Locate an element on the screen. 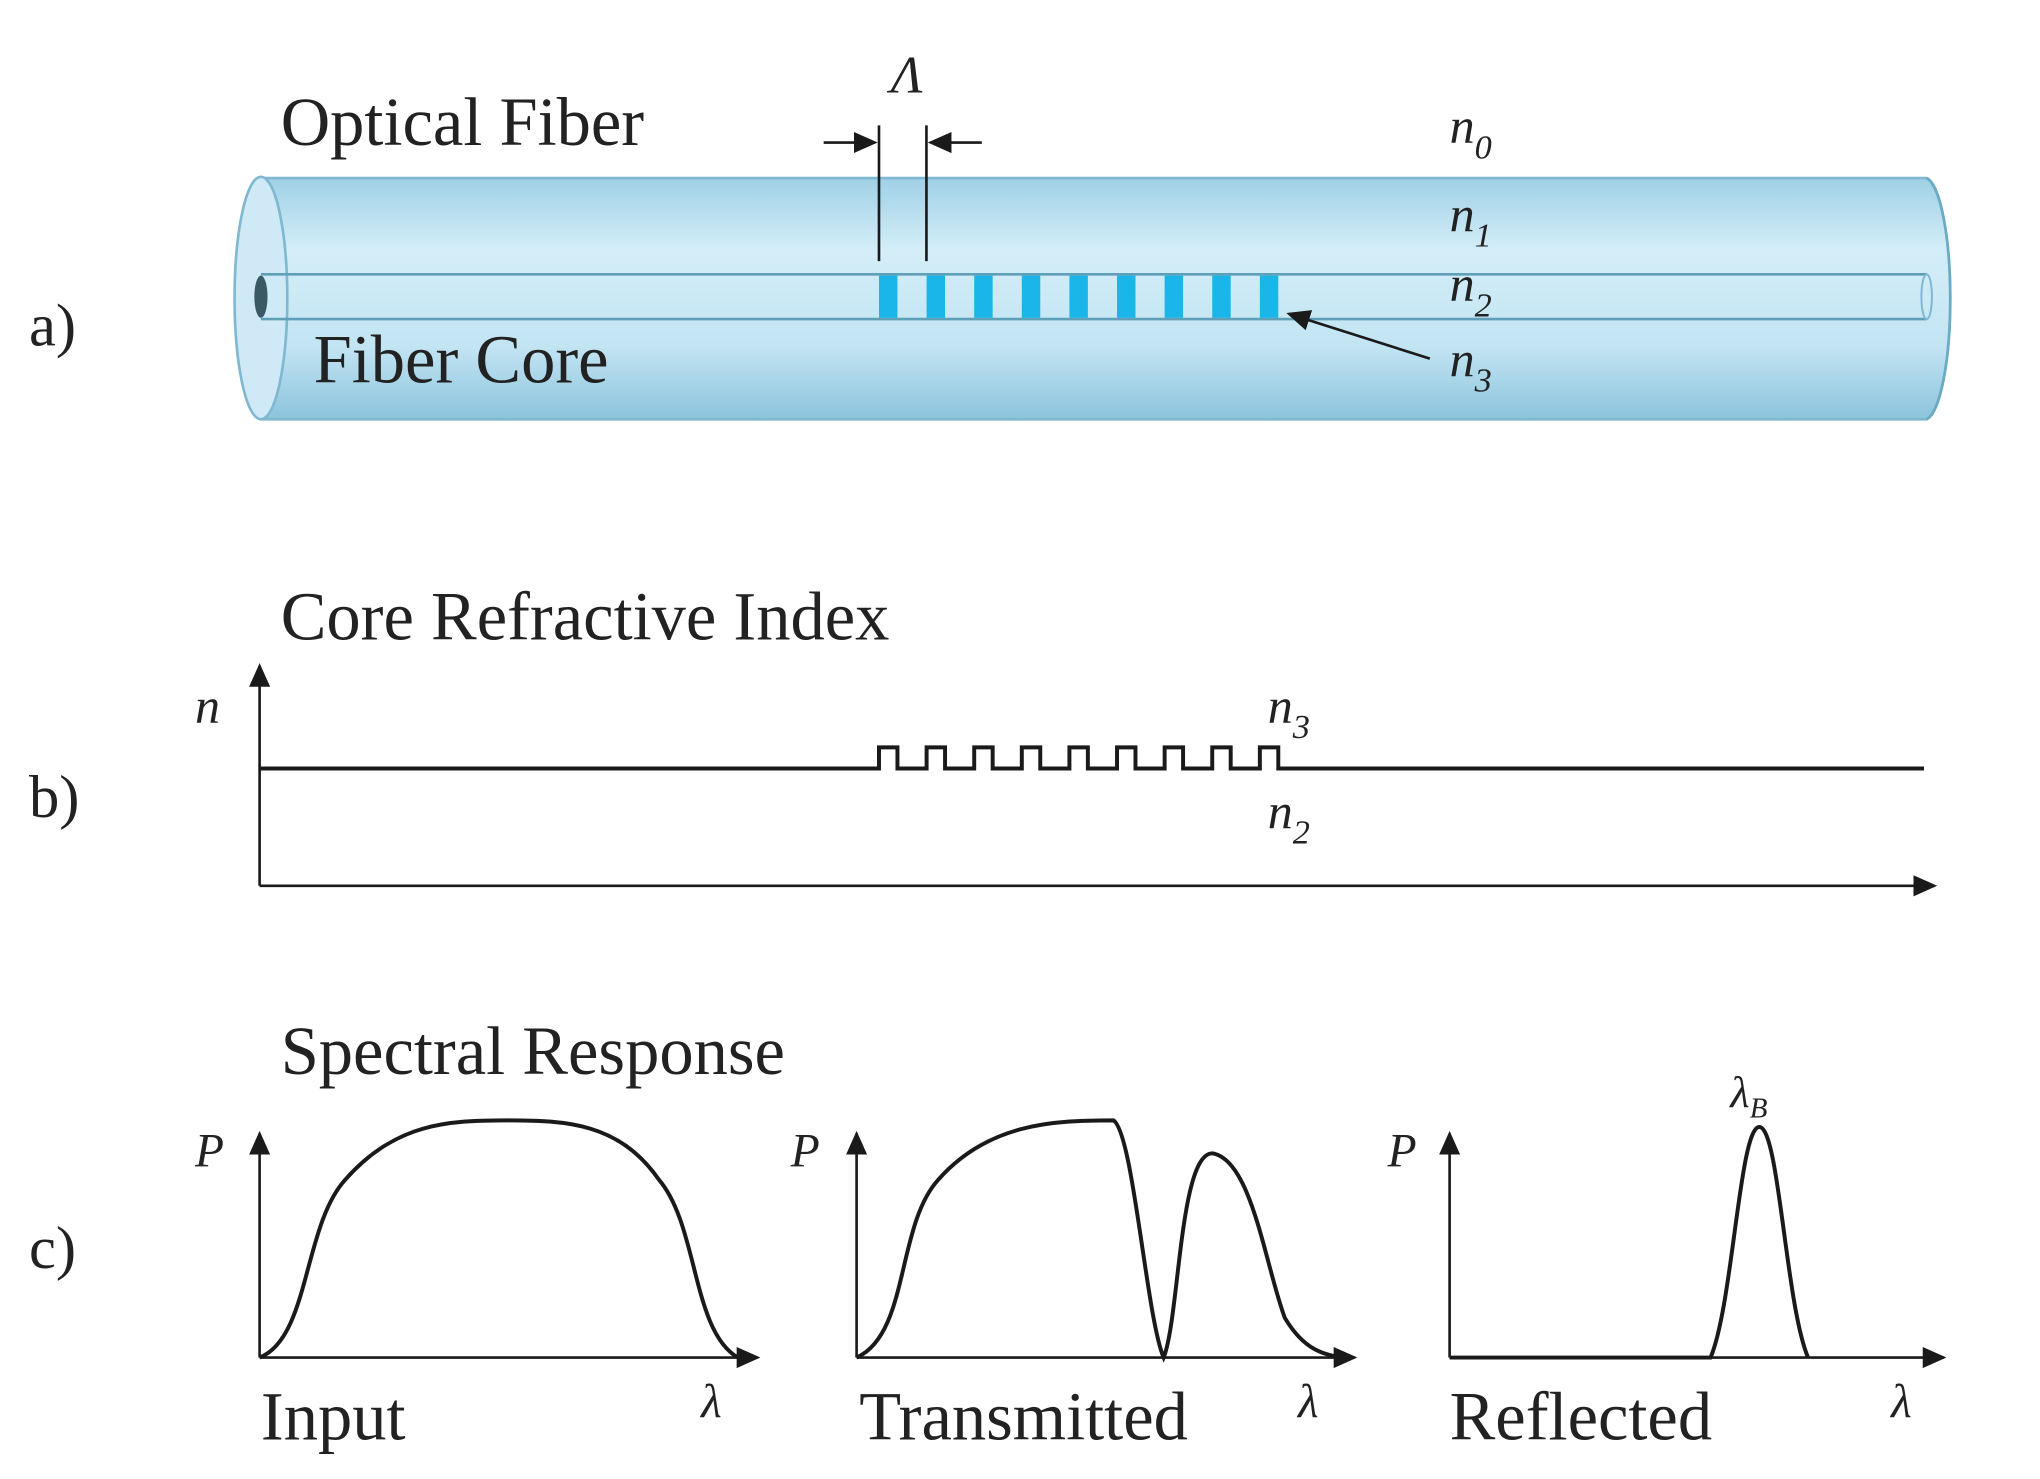  reflected-x-label: λ is located at coordinates (1900, 1402).